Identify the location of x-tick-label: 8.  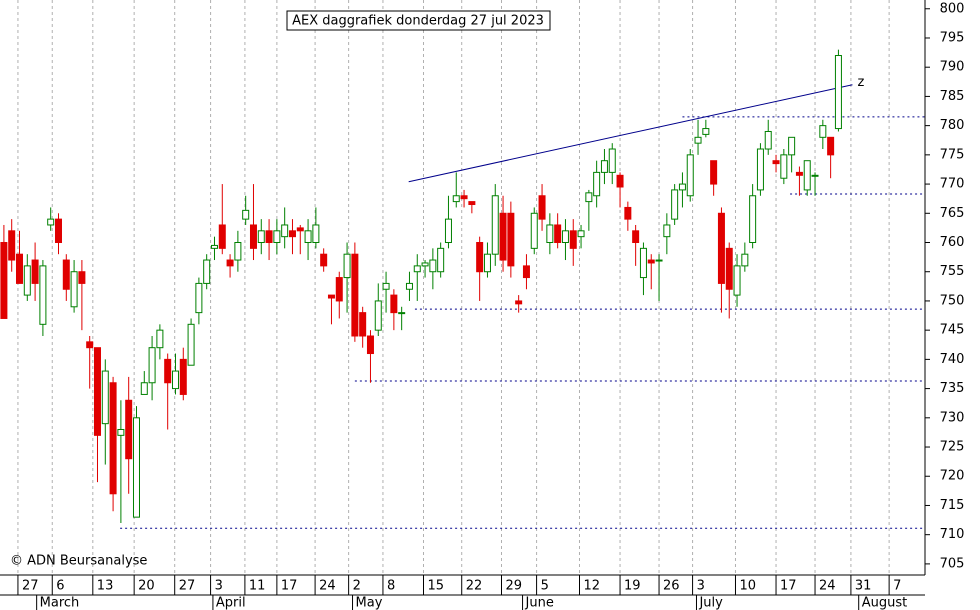
(391, 586).